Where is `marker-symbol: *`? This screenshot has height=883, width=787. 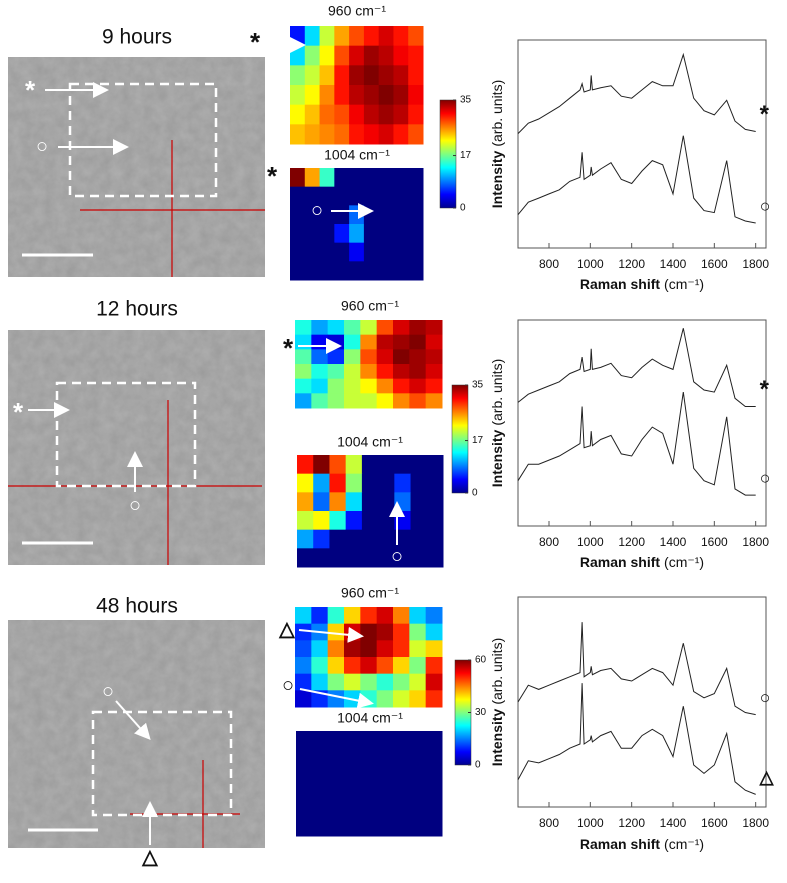 marker-symbol: * is located at coordinates (272, 176).